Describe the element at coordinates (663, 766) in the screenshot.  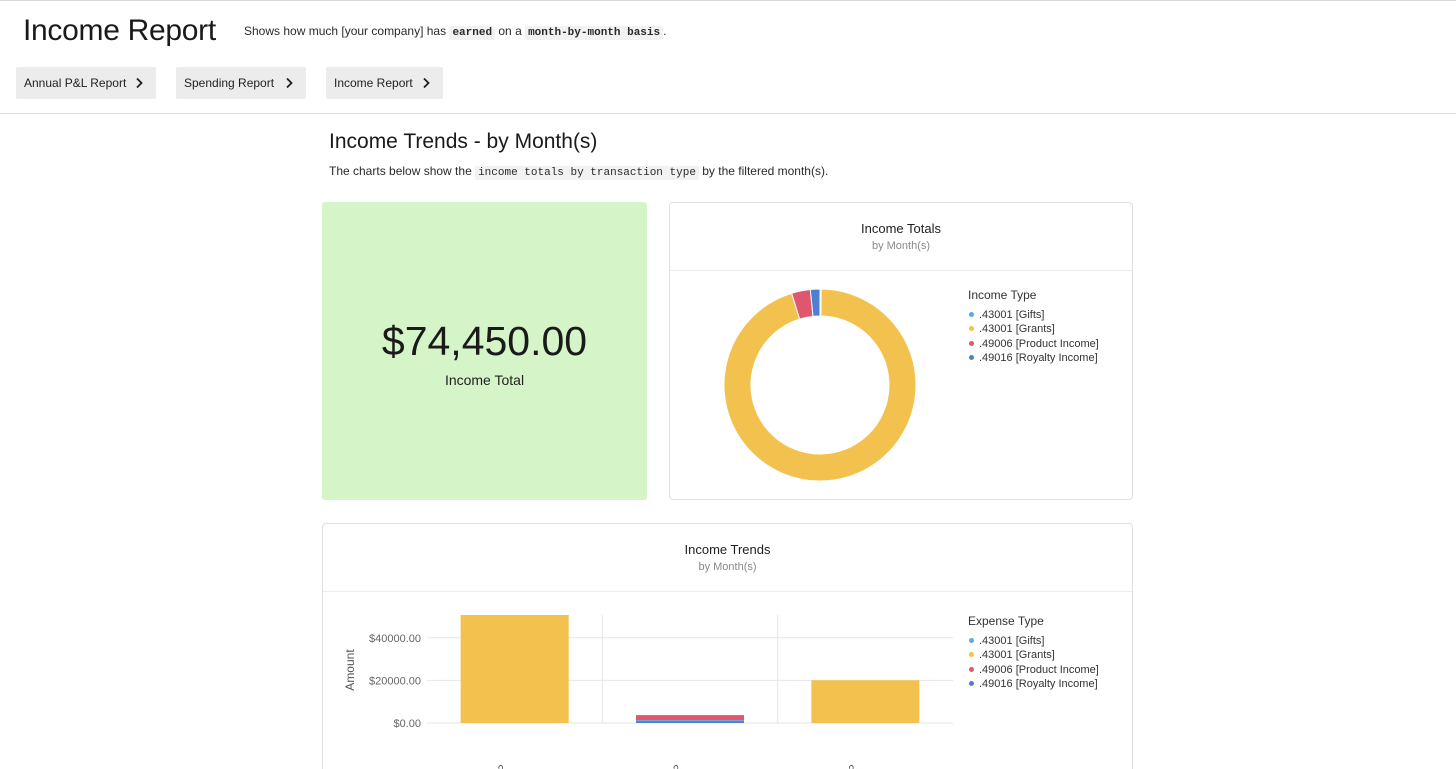
I see `x-tick-label: Nov 2022` at that location.